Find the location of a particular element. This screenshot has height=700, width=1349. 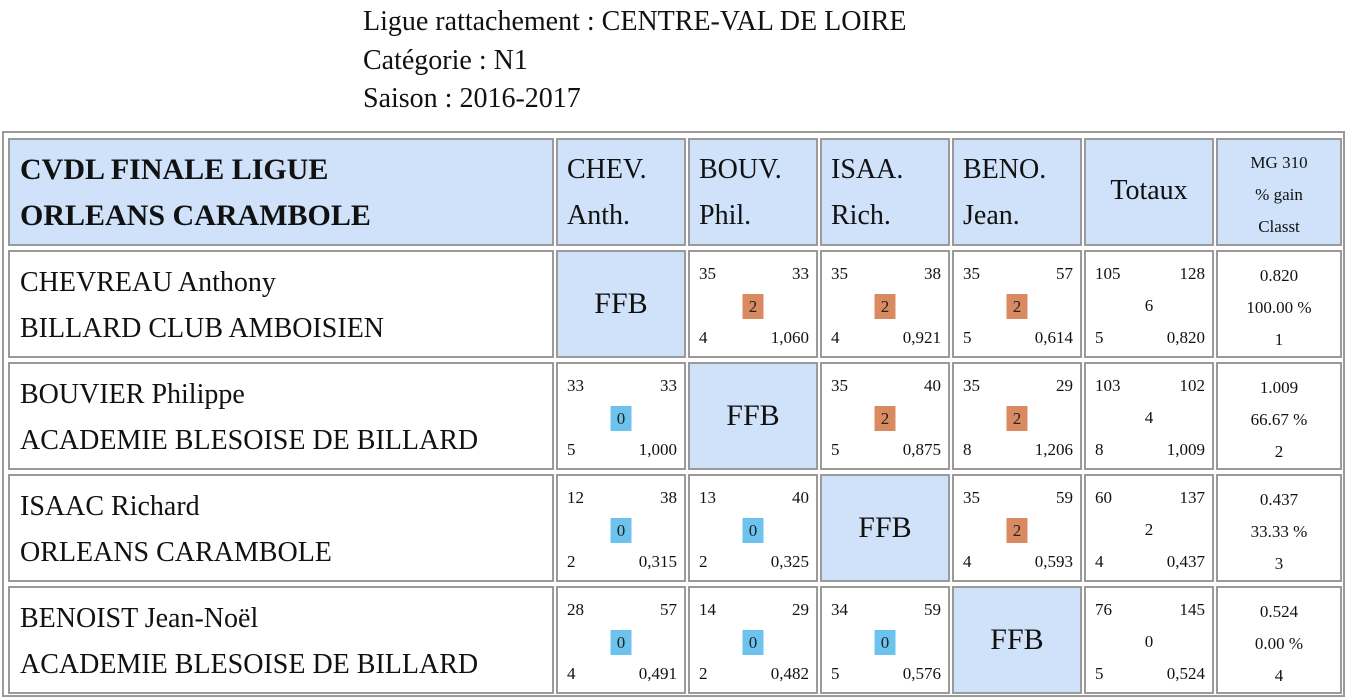

match-cell: 35 59 2 4 0,593 is located at coordinates (1017, 528).